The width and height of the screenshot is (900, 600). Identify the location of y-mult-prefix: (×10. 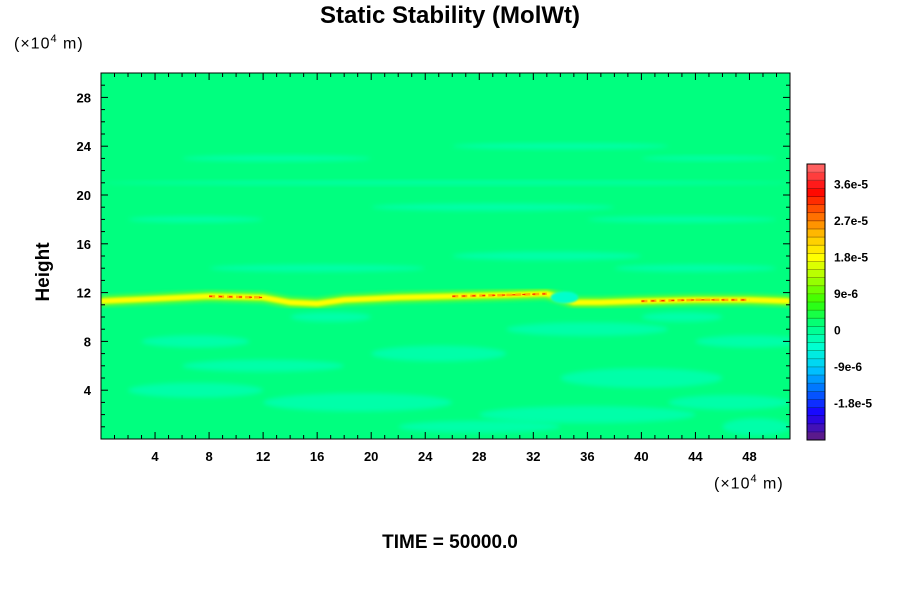
(32, 44).